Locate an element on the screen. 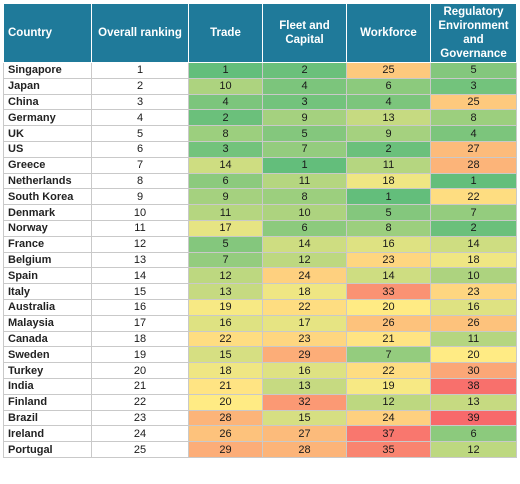 This screenshot has width=520, height=484. overall-ranking-cell: 9 is located at coordinates (140, 197).